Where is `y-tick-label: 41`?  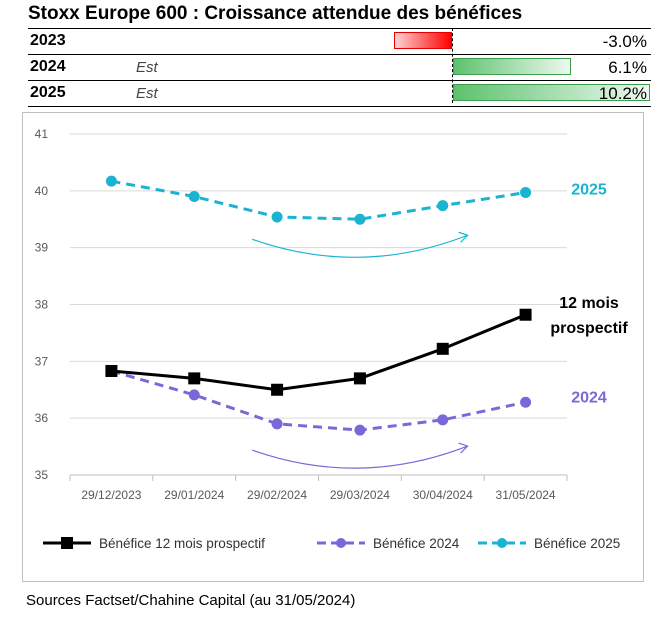 y-tick-label: 41 is located at coordinates (42, 134).